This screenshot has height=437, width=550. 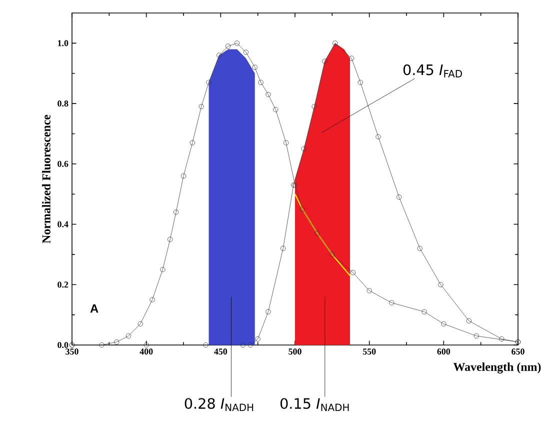 I want to click on x-axis-title: Wavelength (nm), so click(x=497, y=368).